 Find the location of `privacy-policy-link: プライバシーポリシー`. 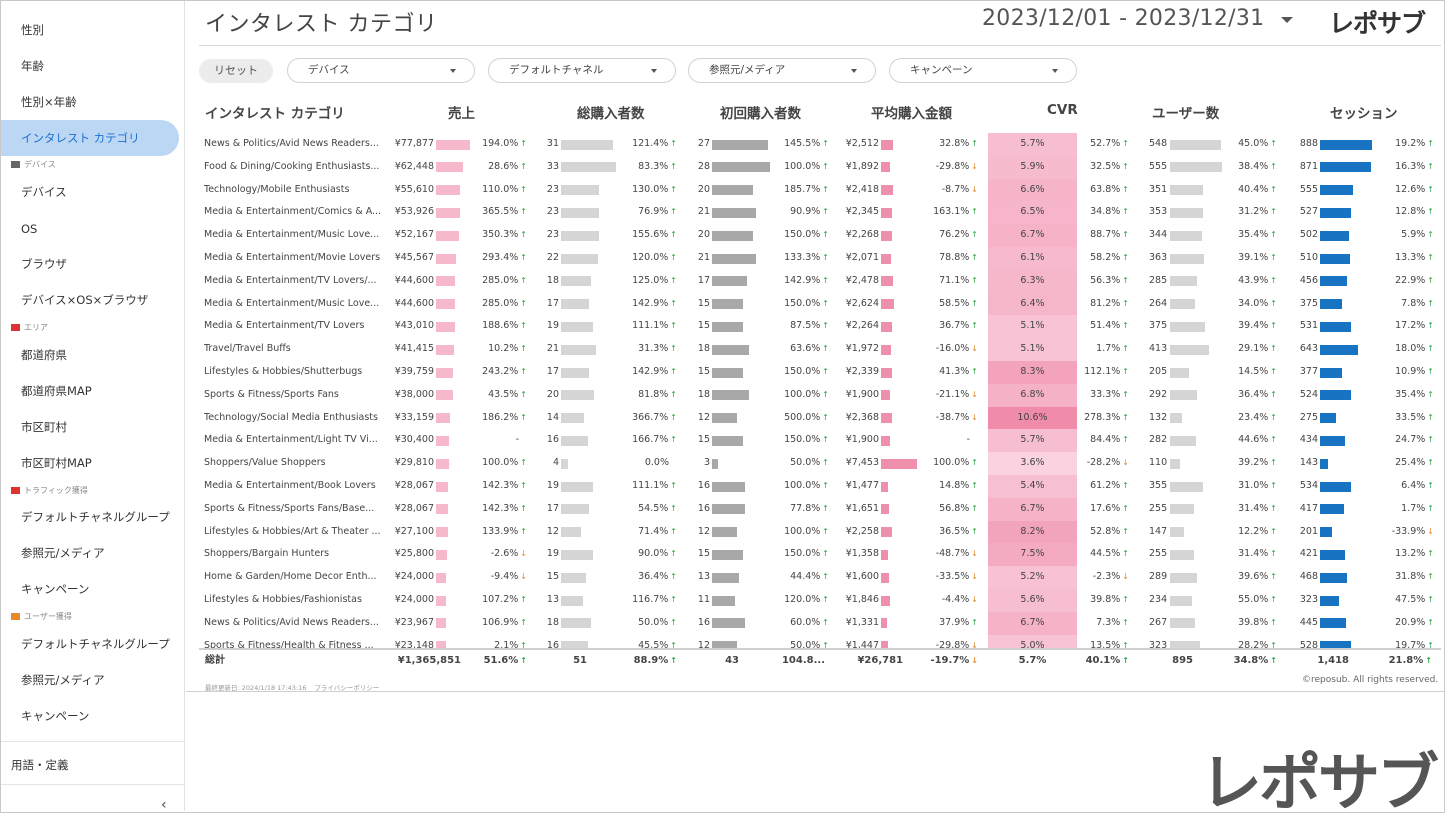

privacy-policy-link: プライバシーポリシー is located at coordinates (347, 688).